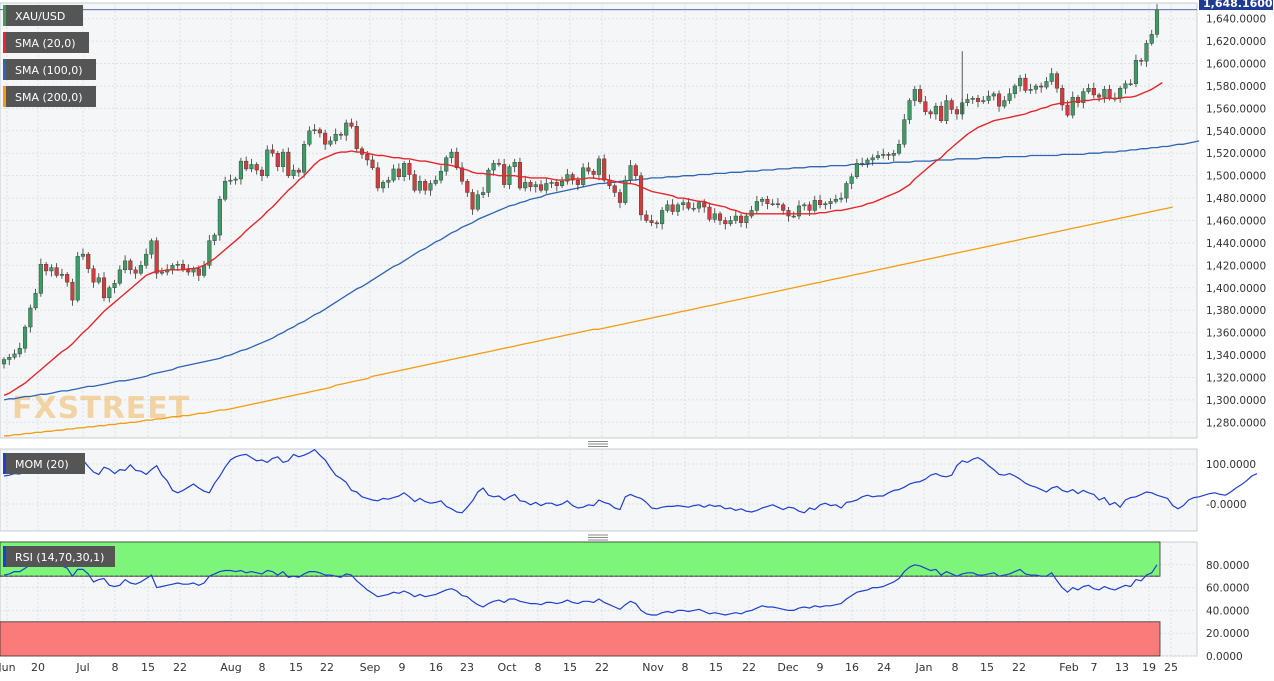  Describe the element at coordinates (1236, 154) in the screenshot. I see `price-tick-label: 1,520.0000` at that location.